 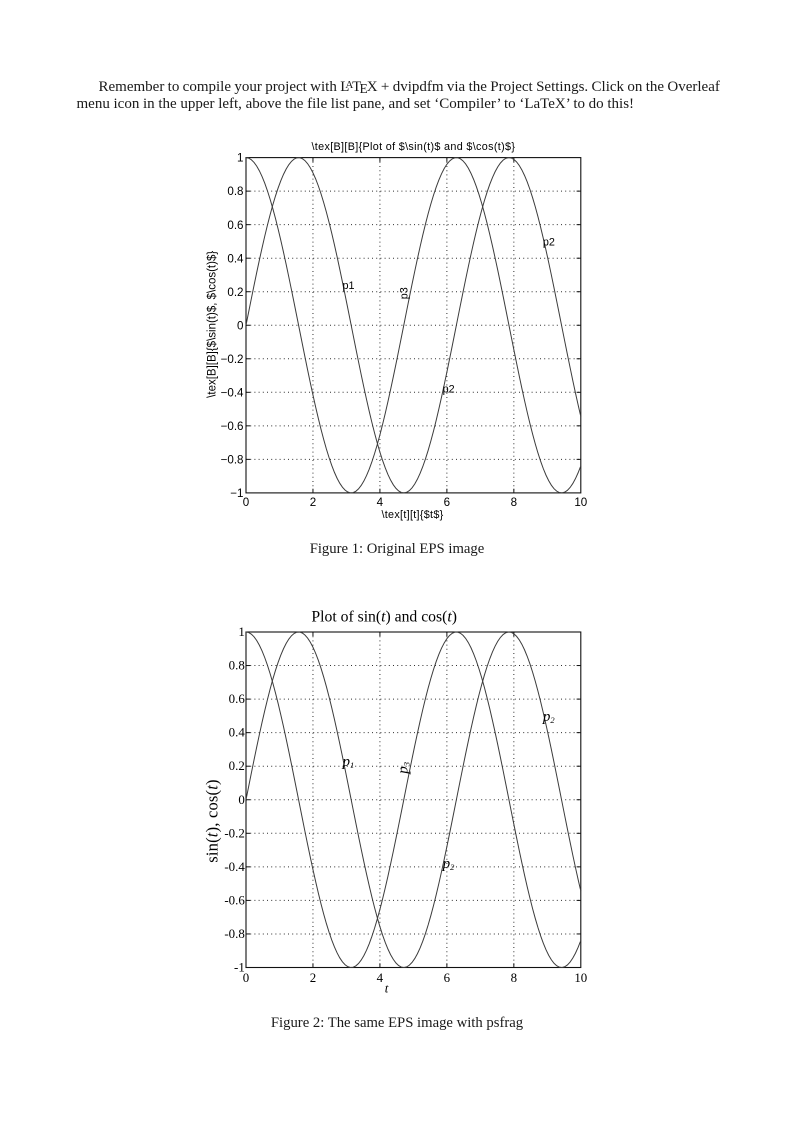 I want to click on svg-text: -0.6, so click(x=234, y=900).